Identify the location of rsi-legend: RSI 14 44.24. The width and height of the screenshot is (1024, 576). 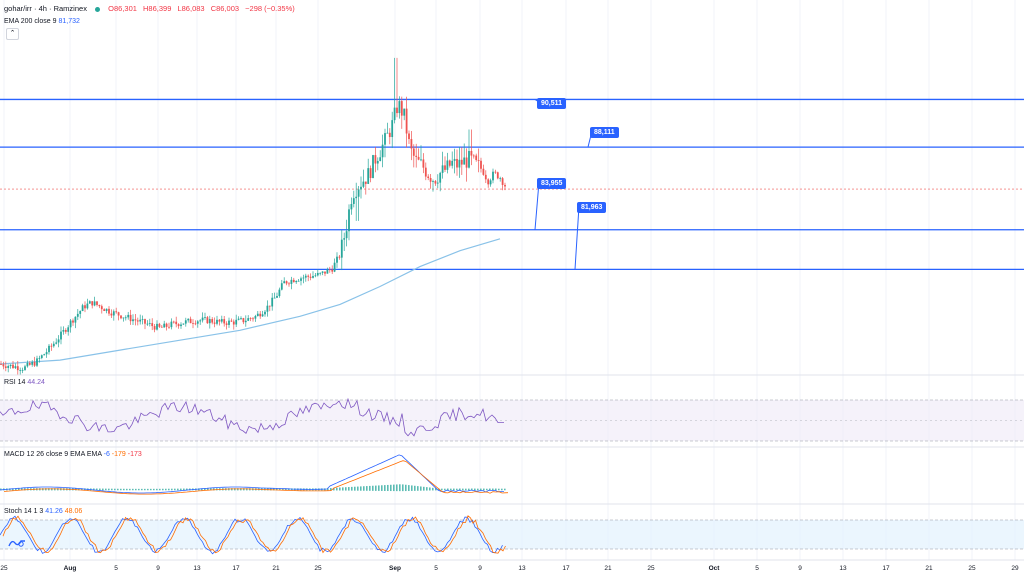
(24, 382).